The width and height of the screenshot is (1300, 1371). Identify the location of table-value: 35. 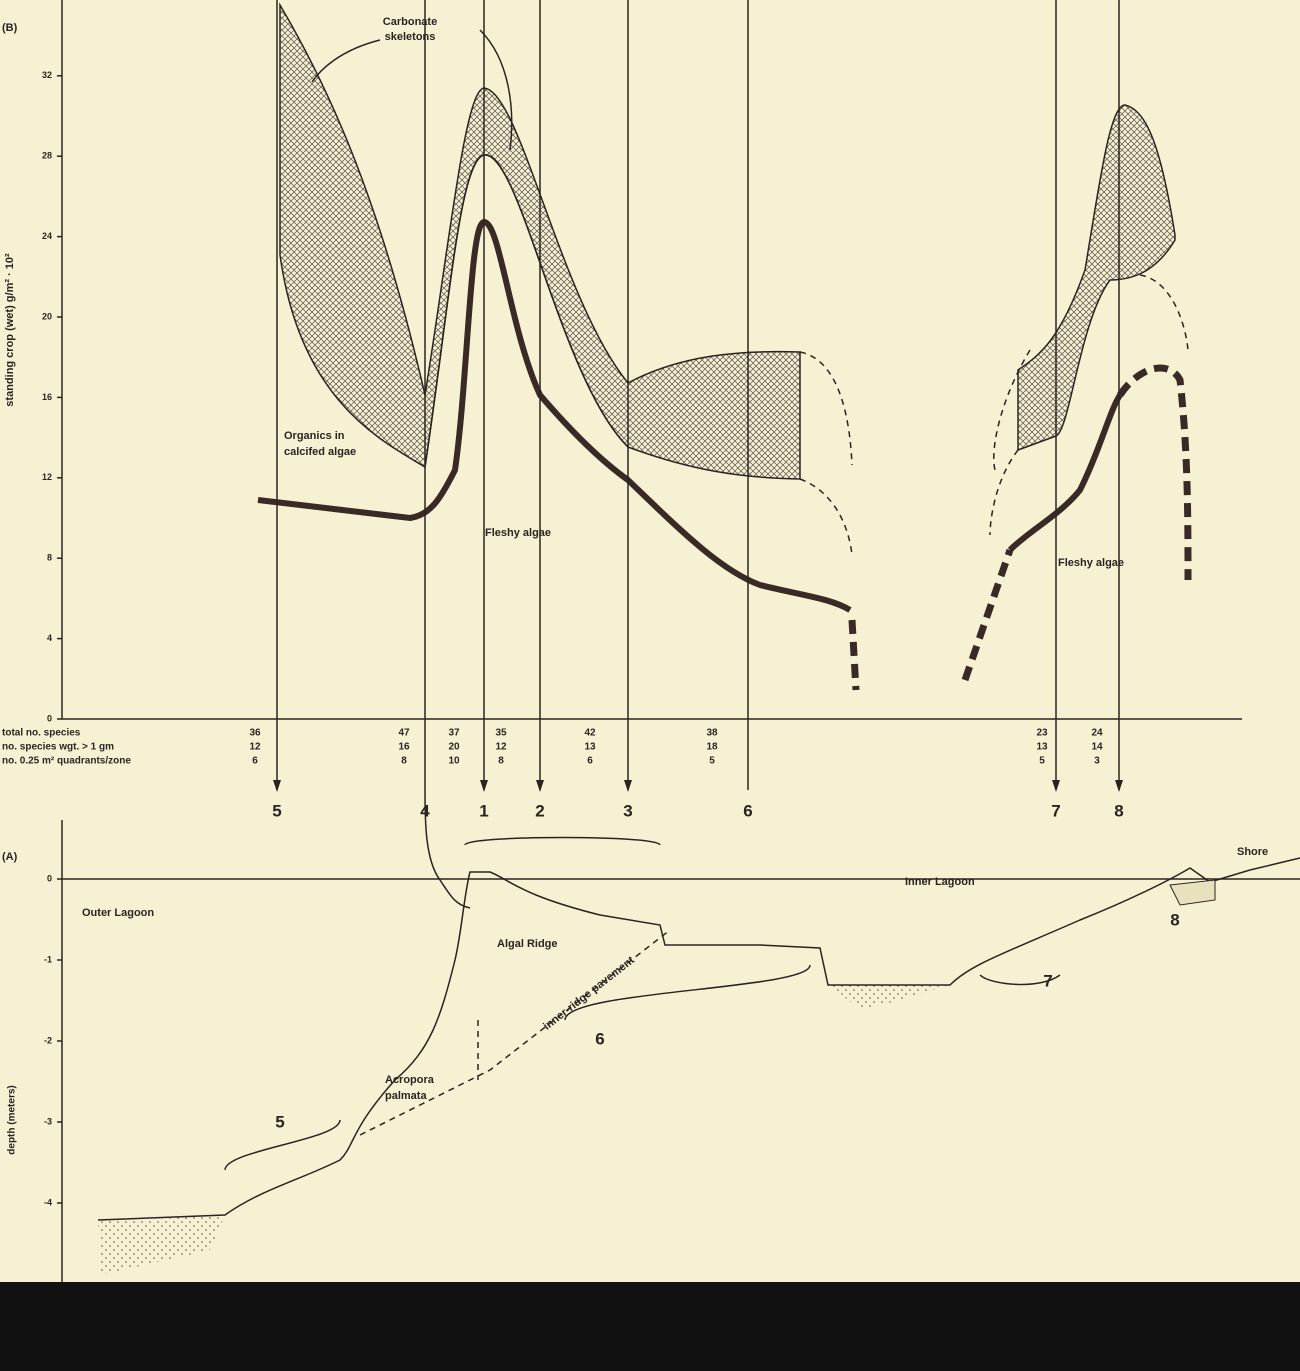
(501, 733).